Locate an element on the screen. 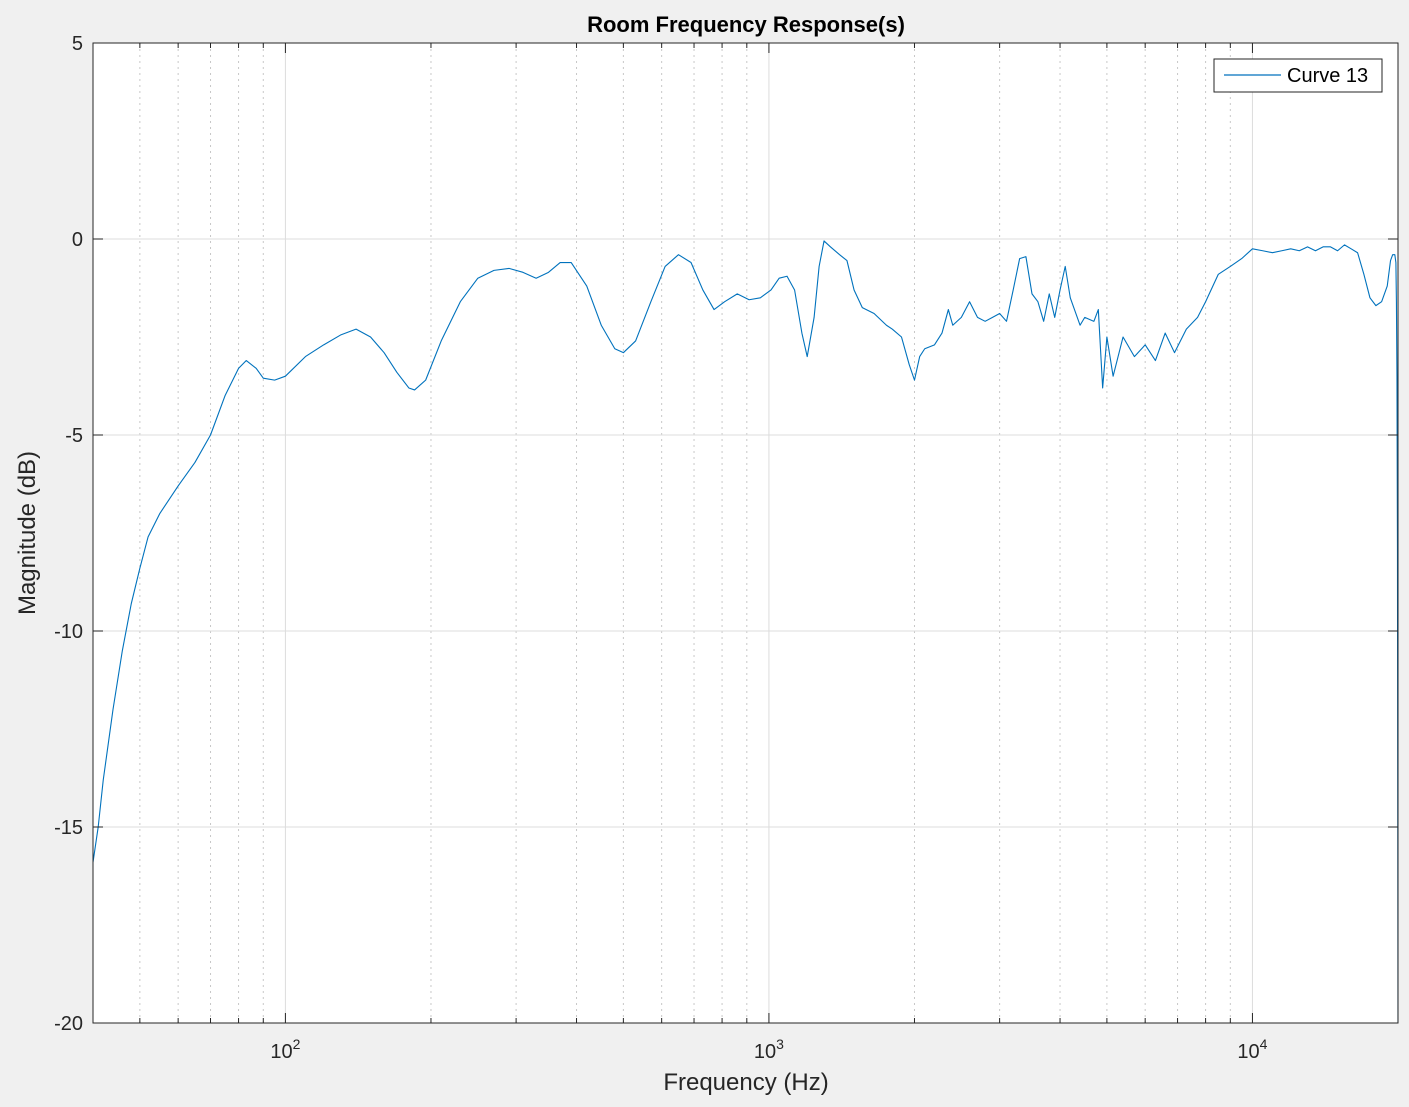 Image resolution: width=1409 pixels, height=1107 pixels. y-tick-labels: 5 0 -5 -10 -15 -20 is located at coordinates (68, 534).